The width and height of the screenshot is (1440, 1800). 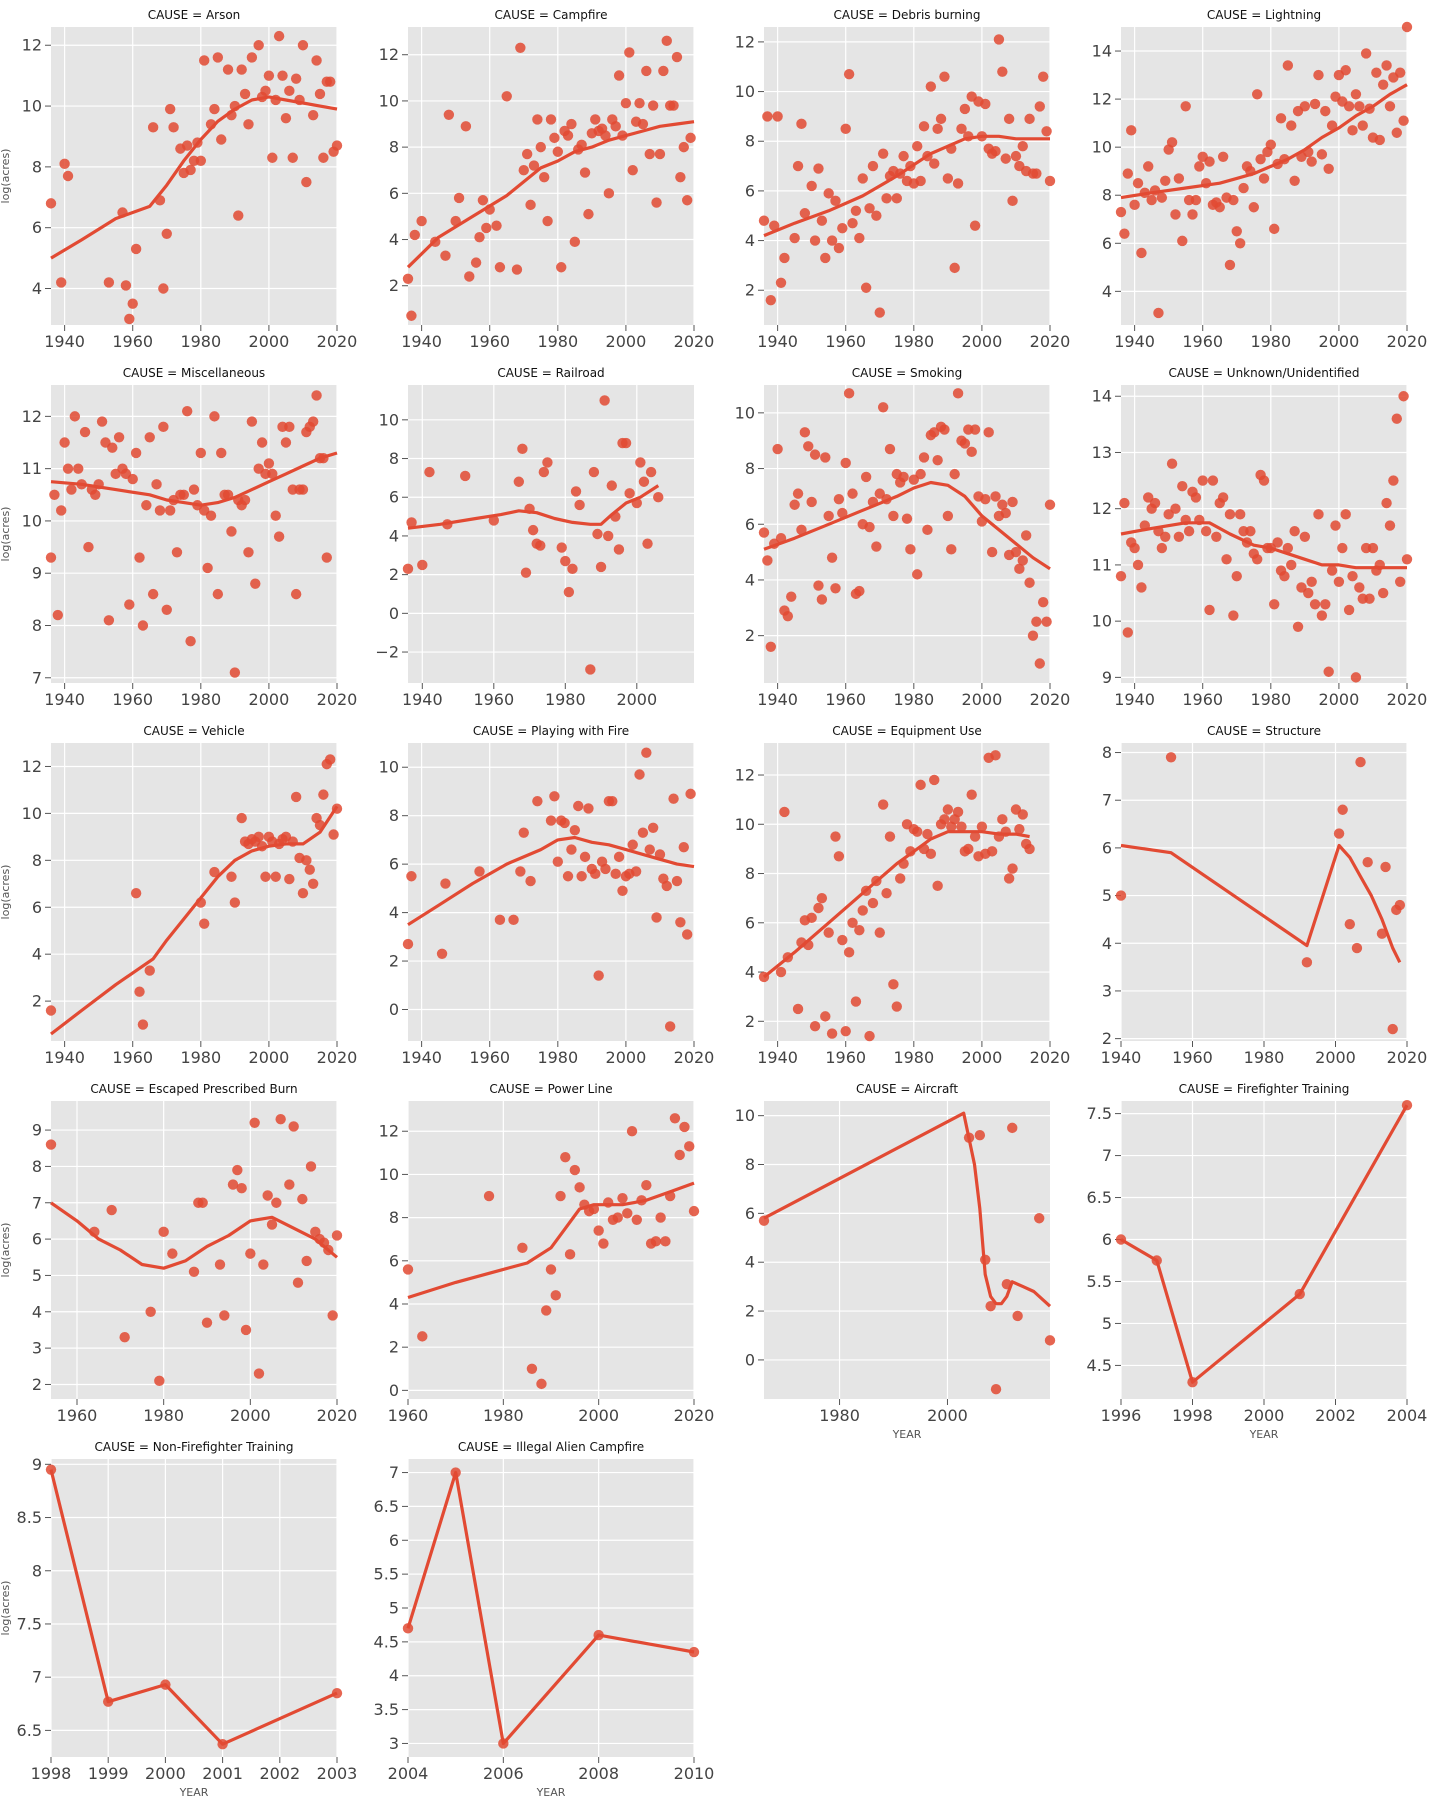 I want to click on y-tick-label: 14, so click(x=1102, y=396).